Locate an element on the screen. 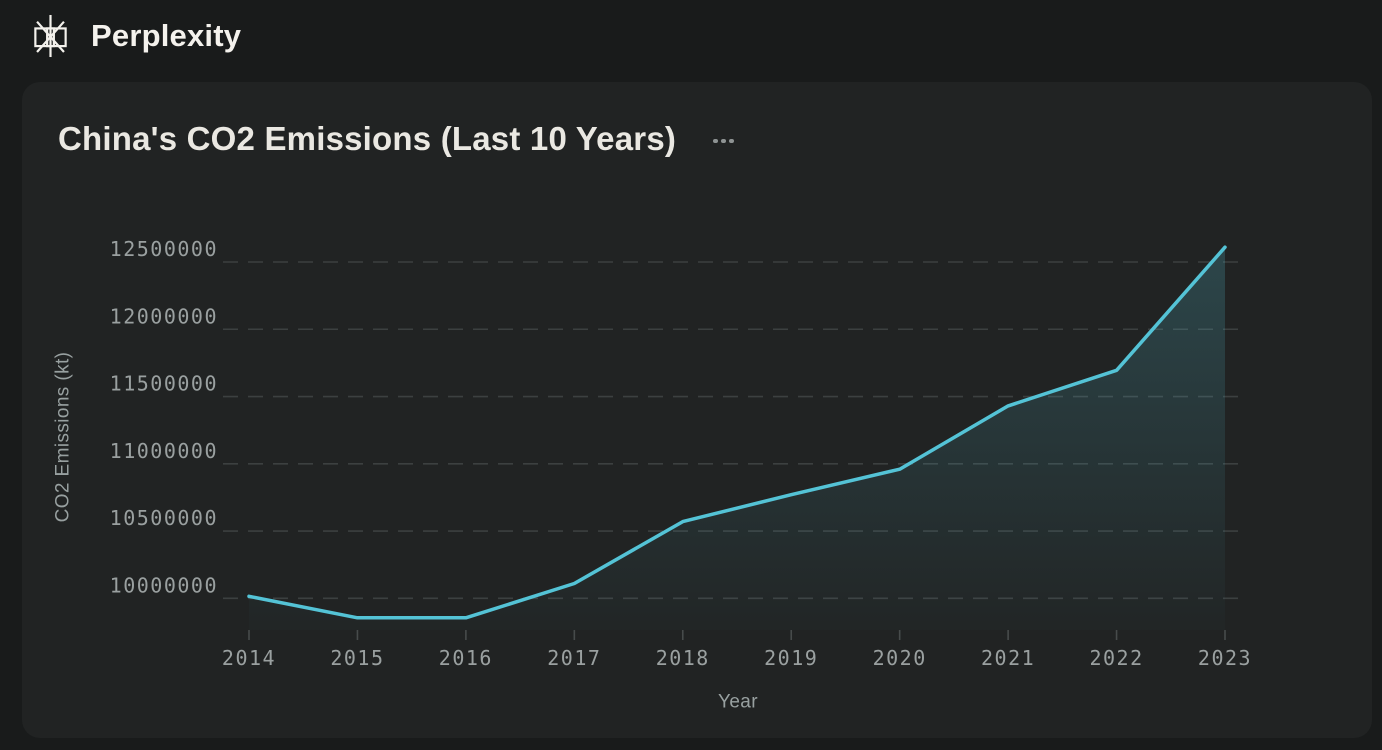  card-menu-button is located at coordinates (723, 141).